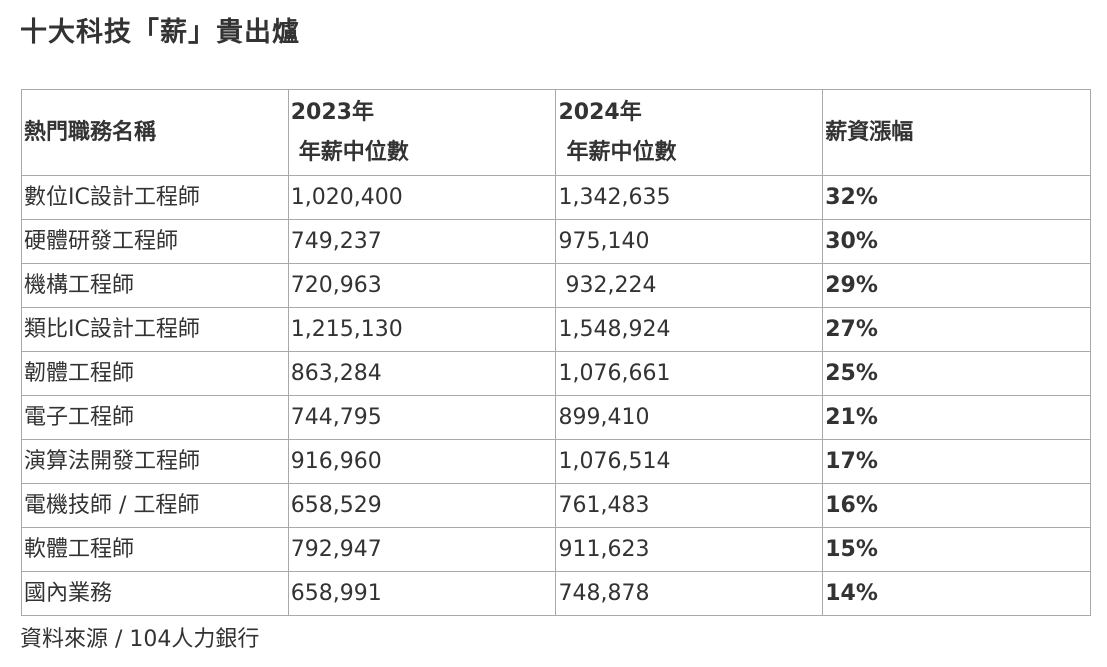 This screenshot has height=667, width=1107. Describe the element at coordinates (689, 461) in the screenshot. I see `cell-2024: 1,076,514` at that location.